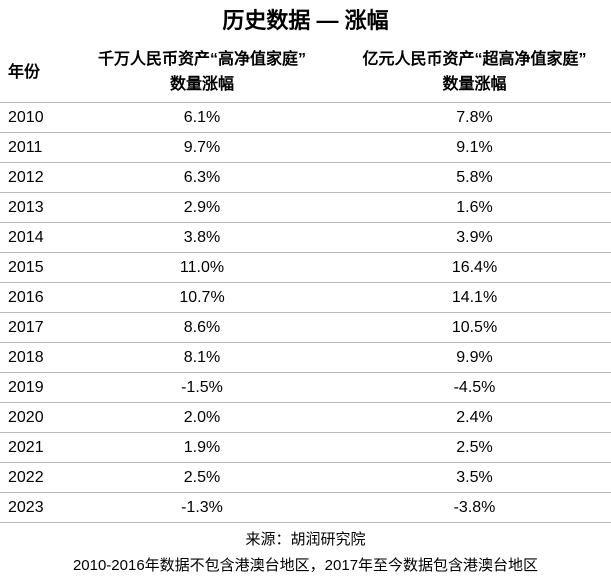  What do you see at coordinates (33, 507) in the screenshot?
I see `year-cell: 2023` at bounding box center [33, 507].